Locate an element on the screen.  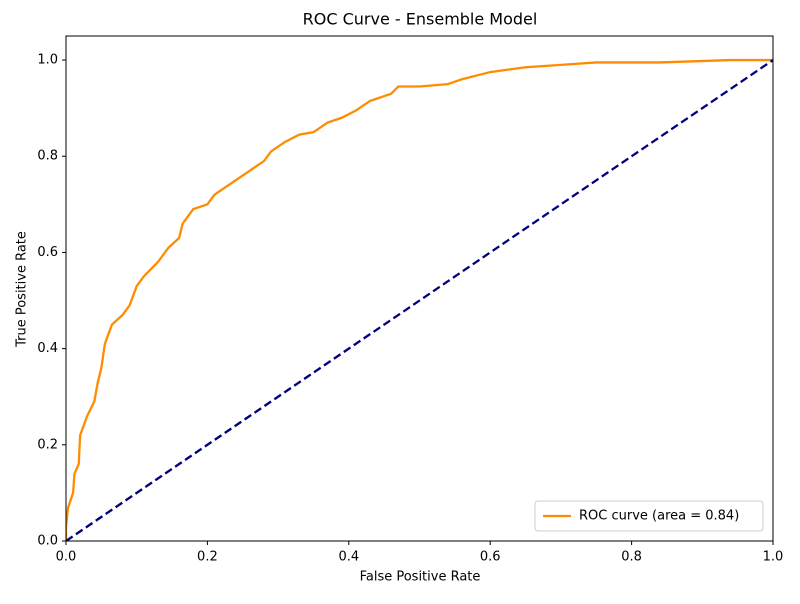
x-tick-label: 0.2 is located at coordinates (207, 557).